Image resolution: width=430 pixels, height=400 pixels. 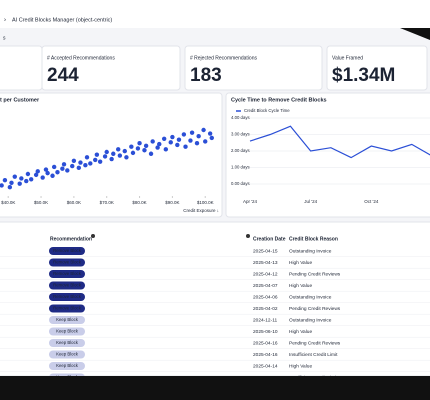 What do you see at coordinates (223, 58) in the screenshot?
I see `kpi-label: # Rejected Recommendations` at bounding box center [223, 58].